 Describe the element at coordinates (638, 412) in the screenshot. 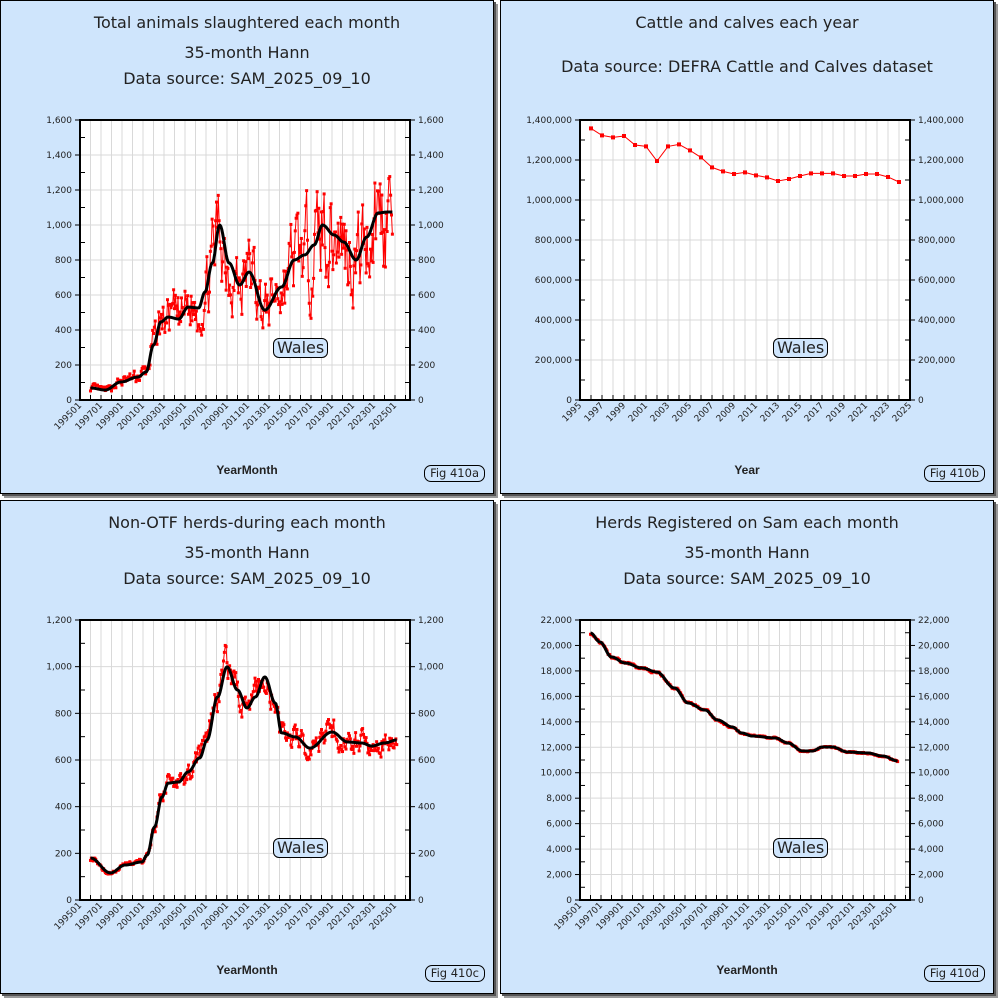

I see `x-tick-label: 2001` at that location.